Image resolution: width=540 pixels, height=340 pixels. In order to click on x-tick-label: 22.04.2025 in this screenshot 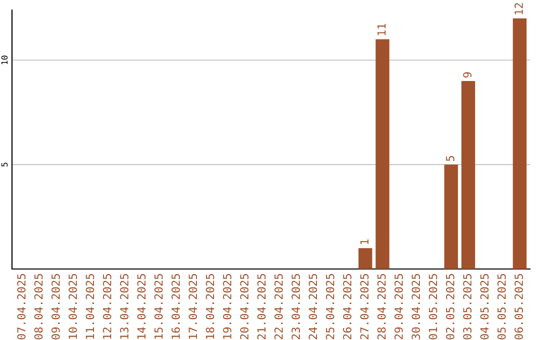, I will do `click(278, 307)`.